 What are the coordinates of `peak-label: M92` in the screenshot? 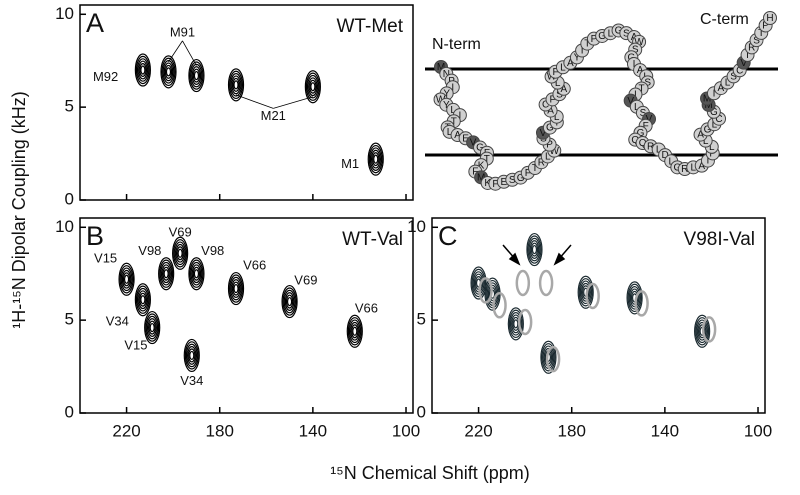 It's located at (105, 76).